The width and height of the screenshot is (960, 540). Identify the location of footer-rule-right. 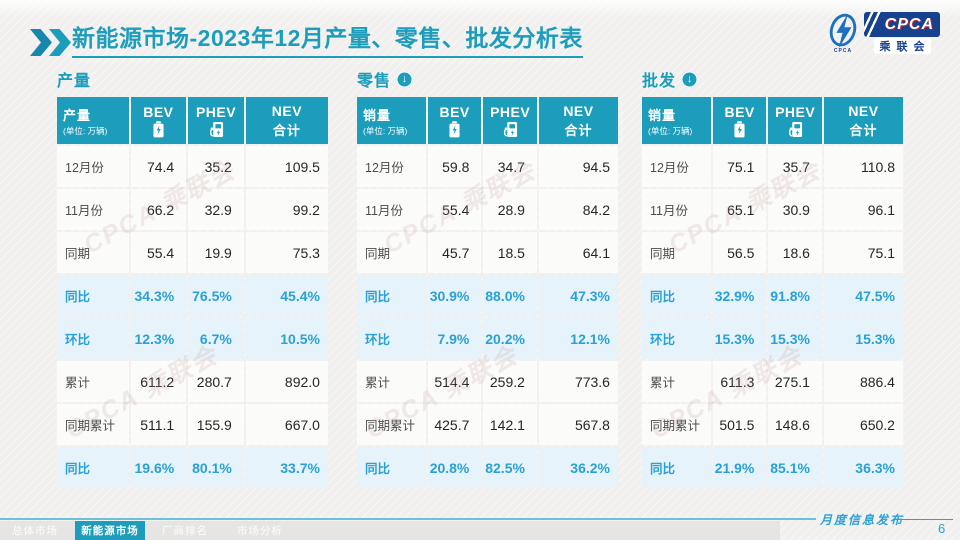
(923, 519).